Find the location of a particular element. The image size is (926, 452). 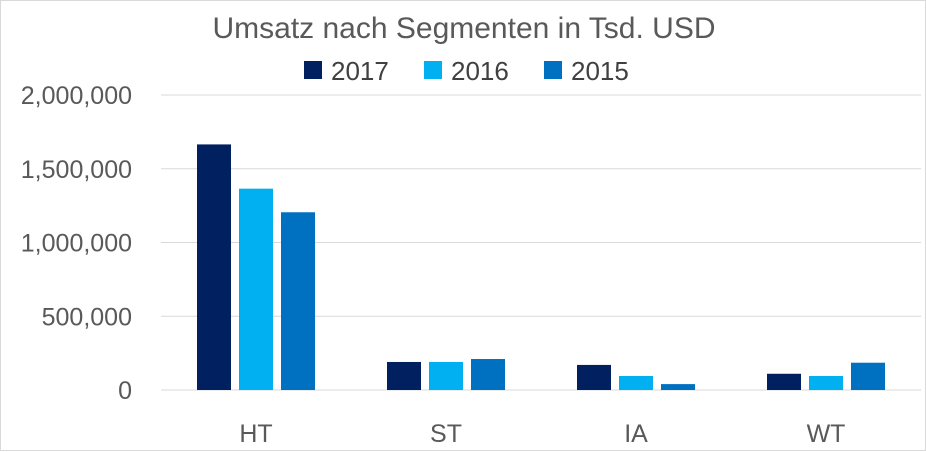

y-axis: 0 500,000 1,000,000 1,500,000 2,000,000 is located at coordinates (76, 243).